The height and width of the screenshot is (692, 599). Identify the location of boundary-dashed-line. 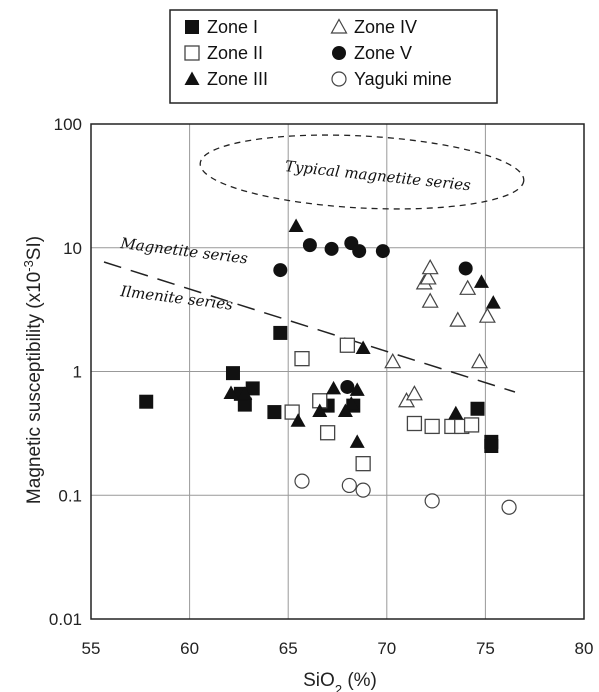
(309, 327).